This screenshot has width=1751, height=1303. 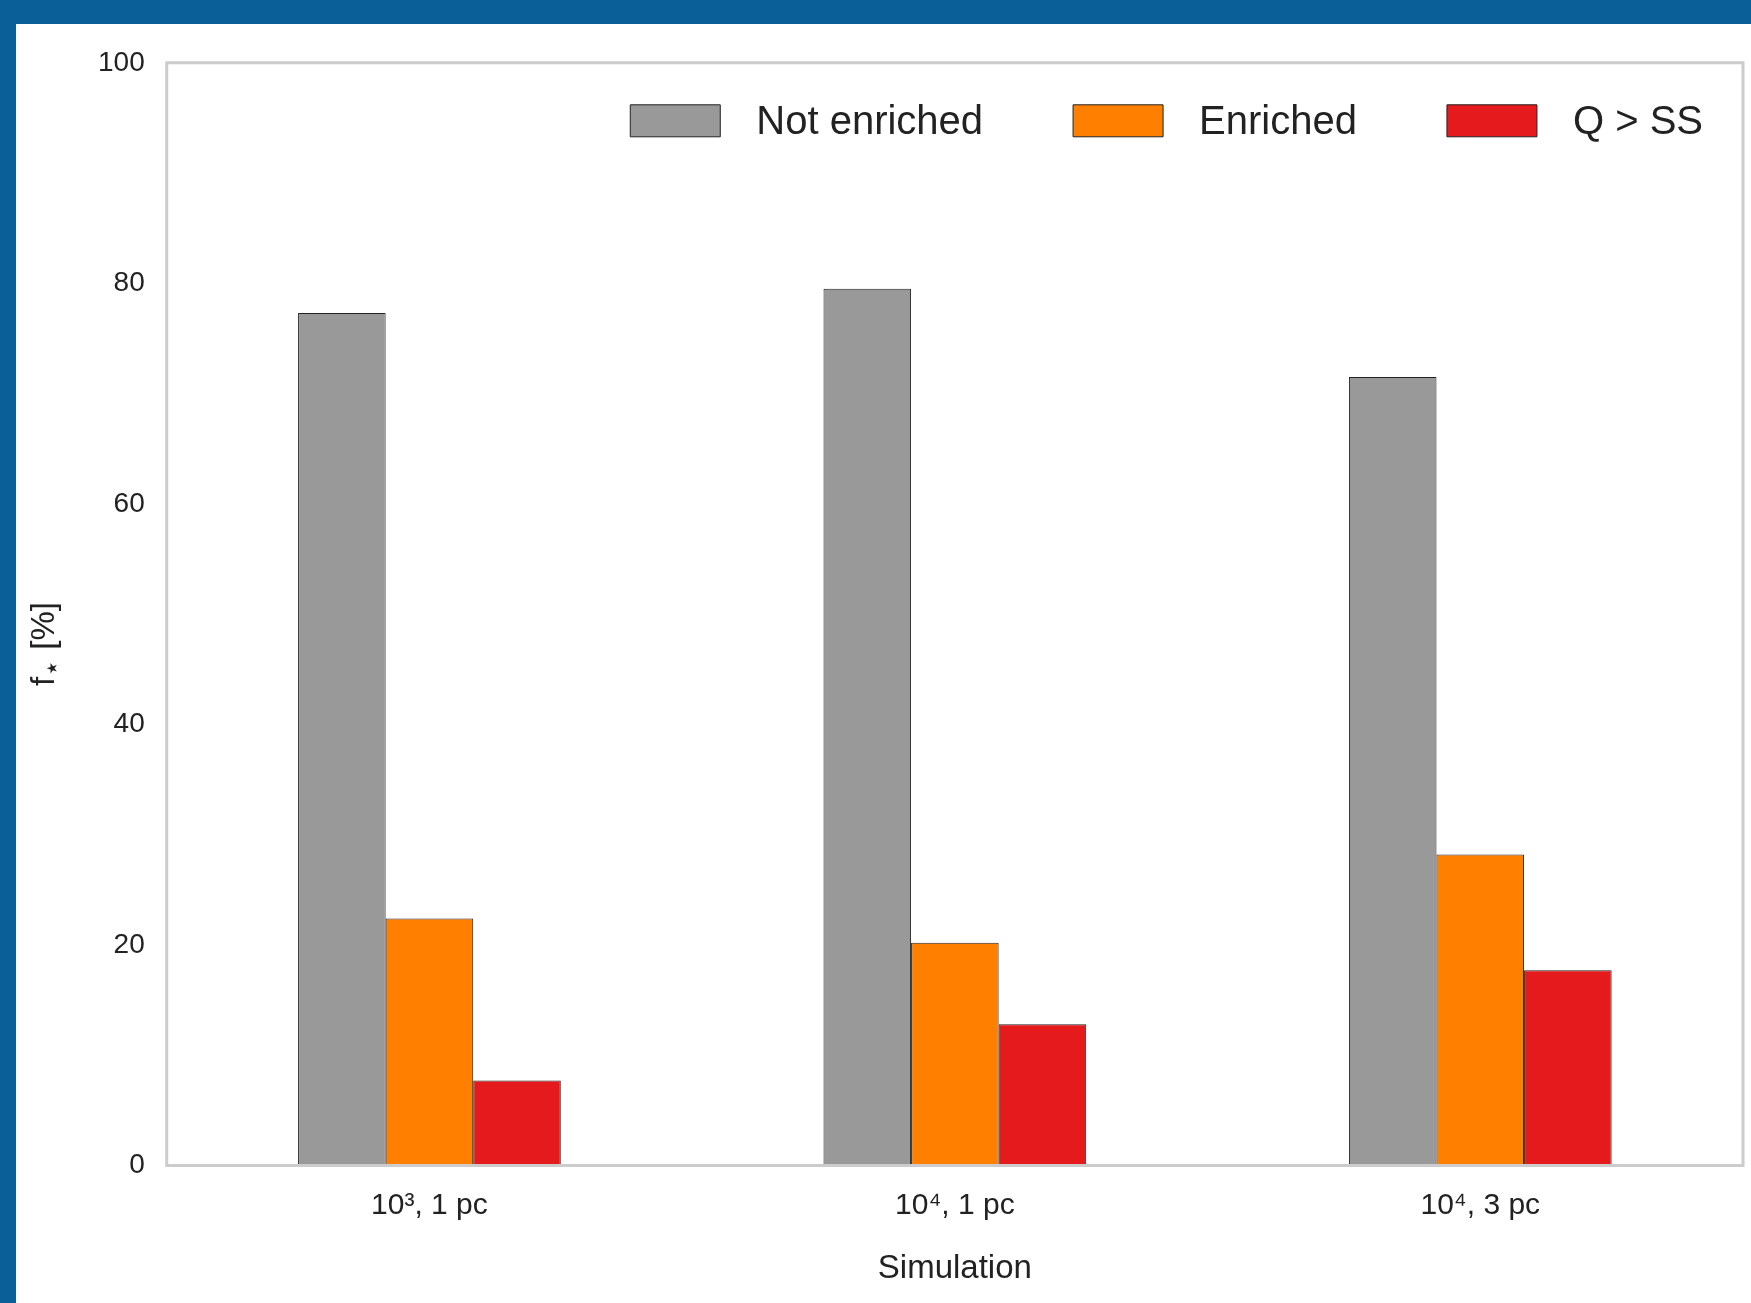 I want to click on y-tick-label: 100, so click(x=121, y=61).